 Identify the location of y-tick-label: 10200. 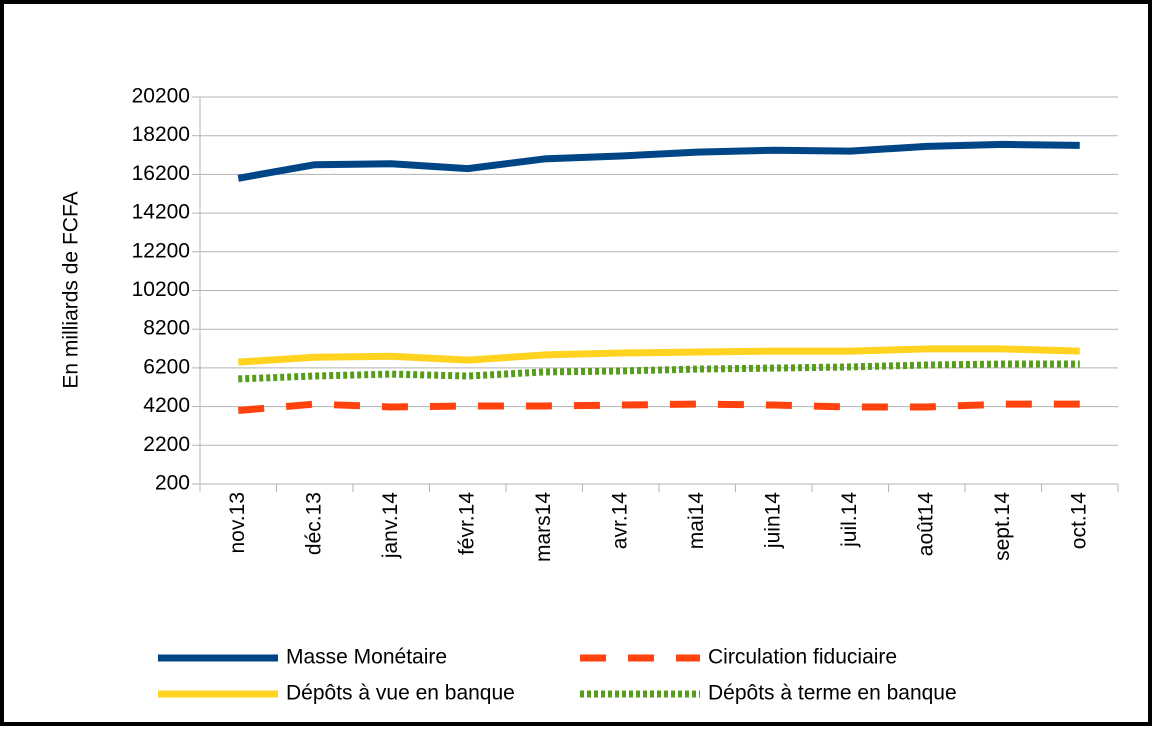
(161, 289).